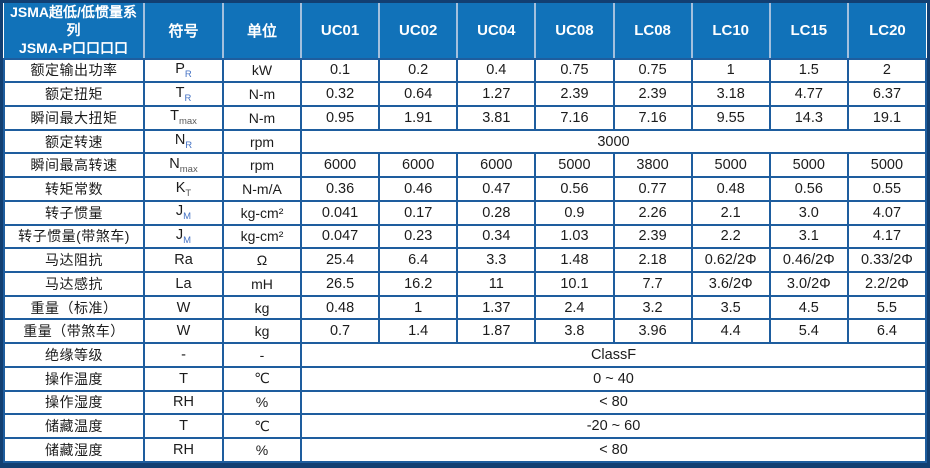 This screenshot has height=468, width=930. Describe the element at coordinates (183, 307) in the screenshot. I see `row-symbol: W` at that location.